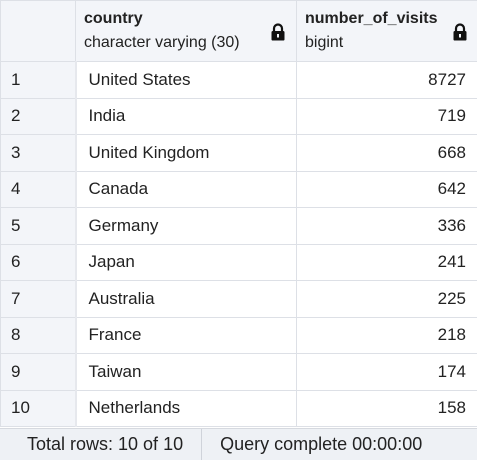  I want to click on table-row: 6 Japan 241, so click(238, 262).